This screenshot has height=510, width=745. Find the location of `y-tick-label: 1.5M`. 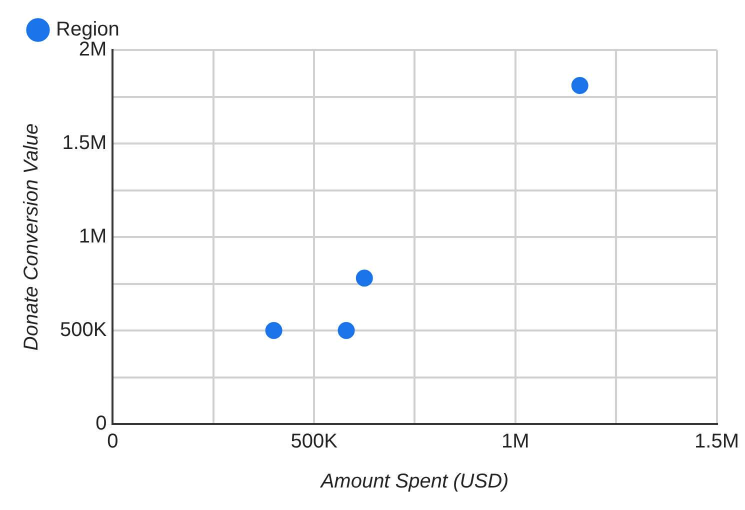

y-tick-label: 1.5M is located at coordinates (84, 143).